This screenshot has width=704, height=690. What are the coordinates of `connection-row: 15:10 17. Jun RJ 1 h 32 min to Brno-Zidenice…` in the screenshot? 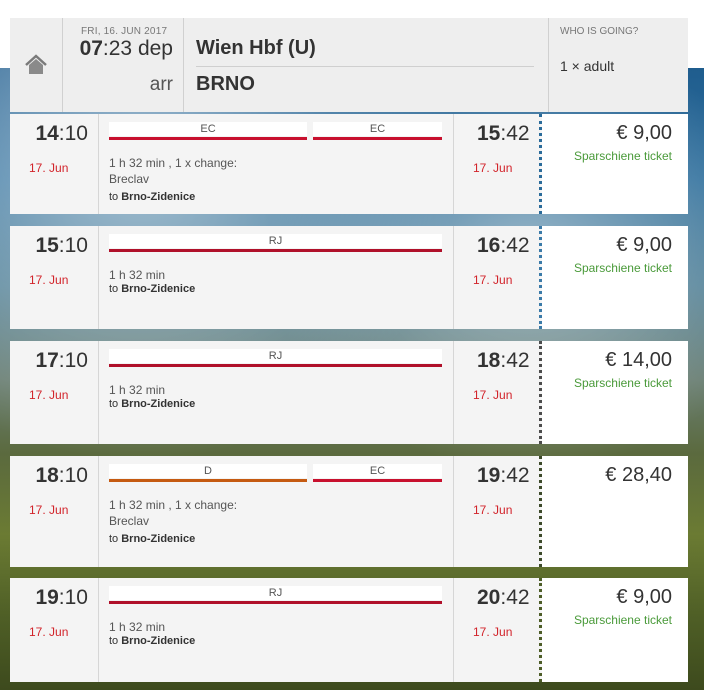 It's located at (349, 277).